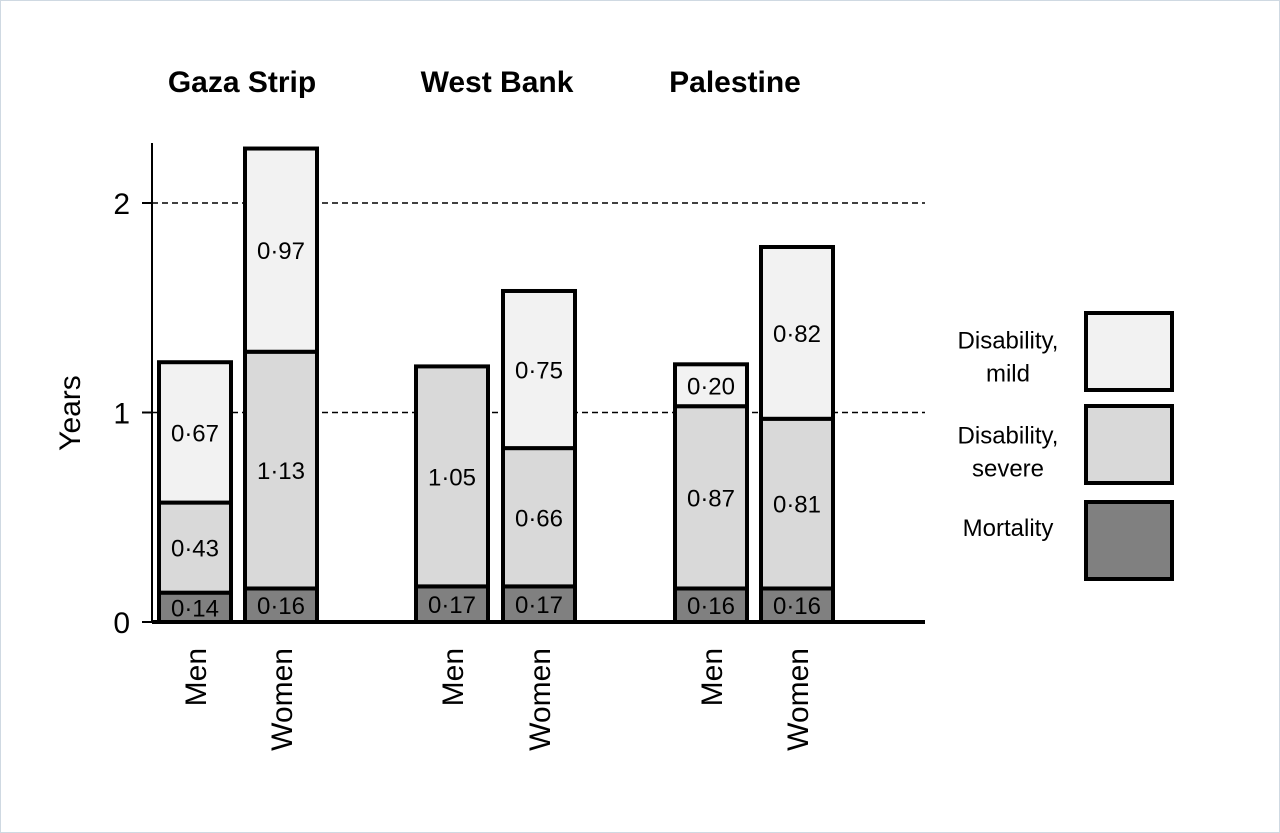 The height and width of the screenshot is (833, 1280). I want to click on data-label: 1·13, so click(281, 471).